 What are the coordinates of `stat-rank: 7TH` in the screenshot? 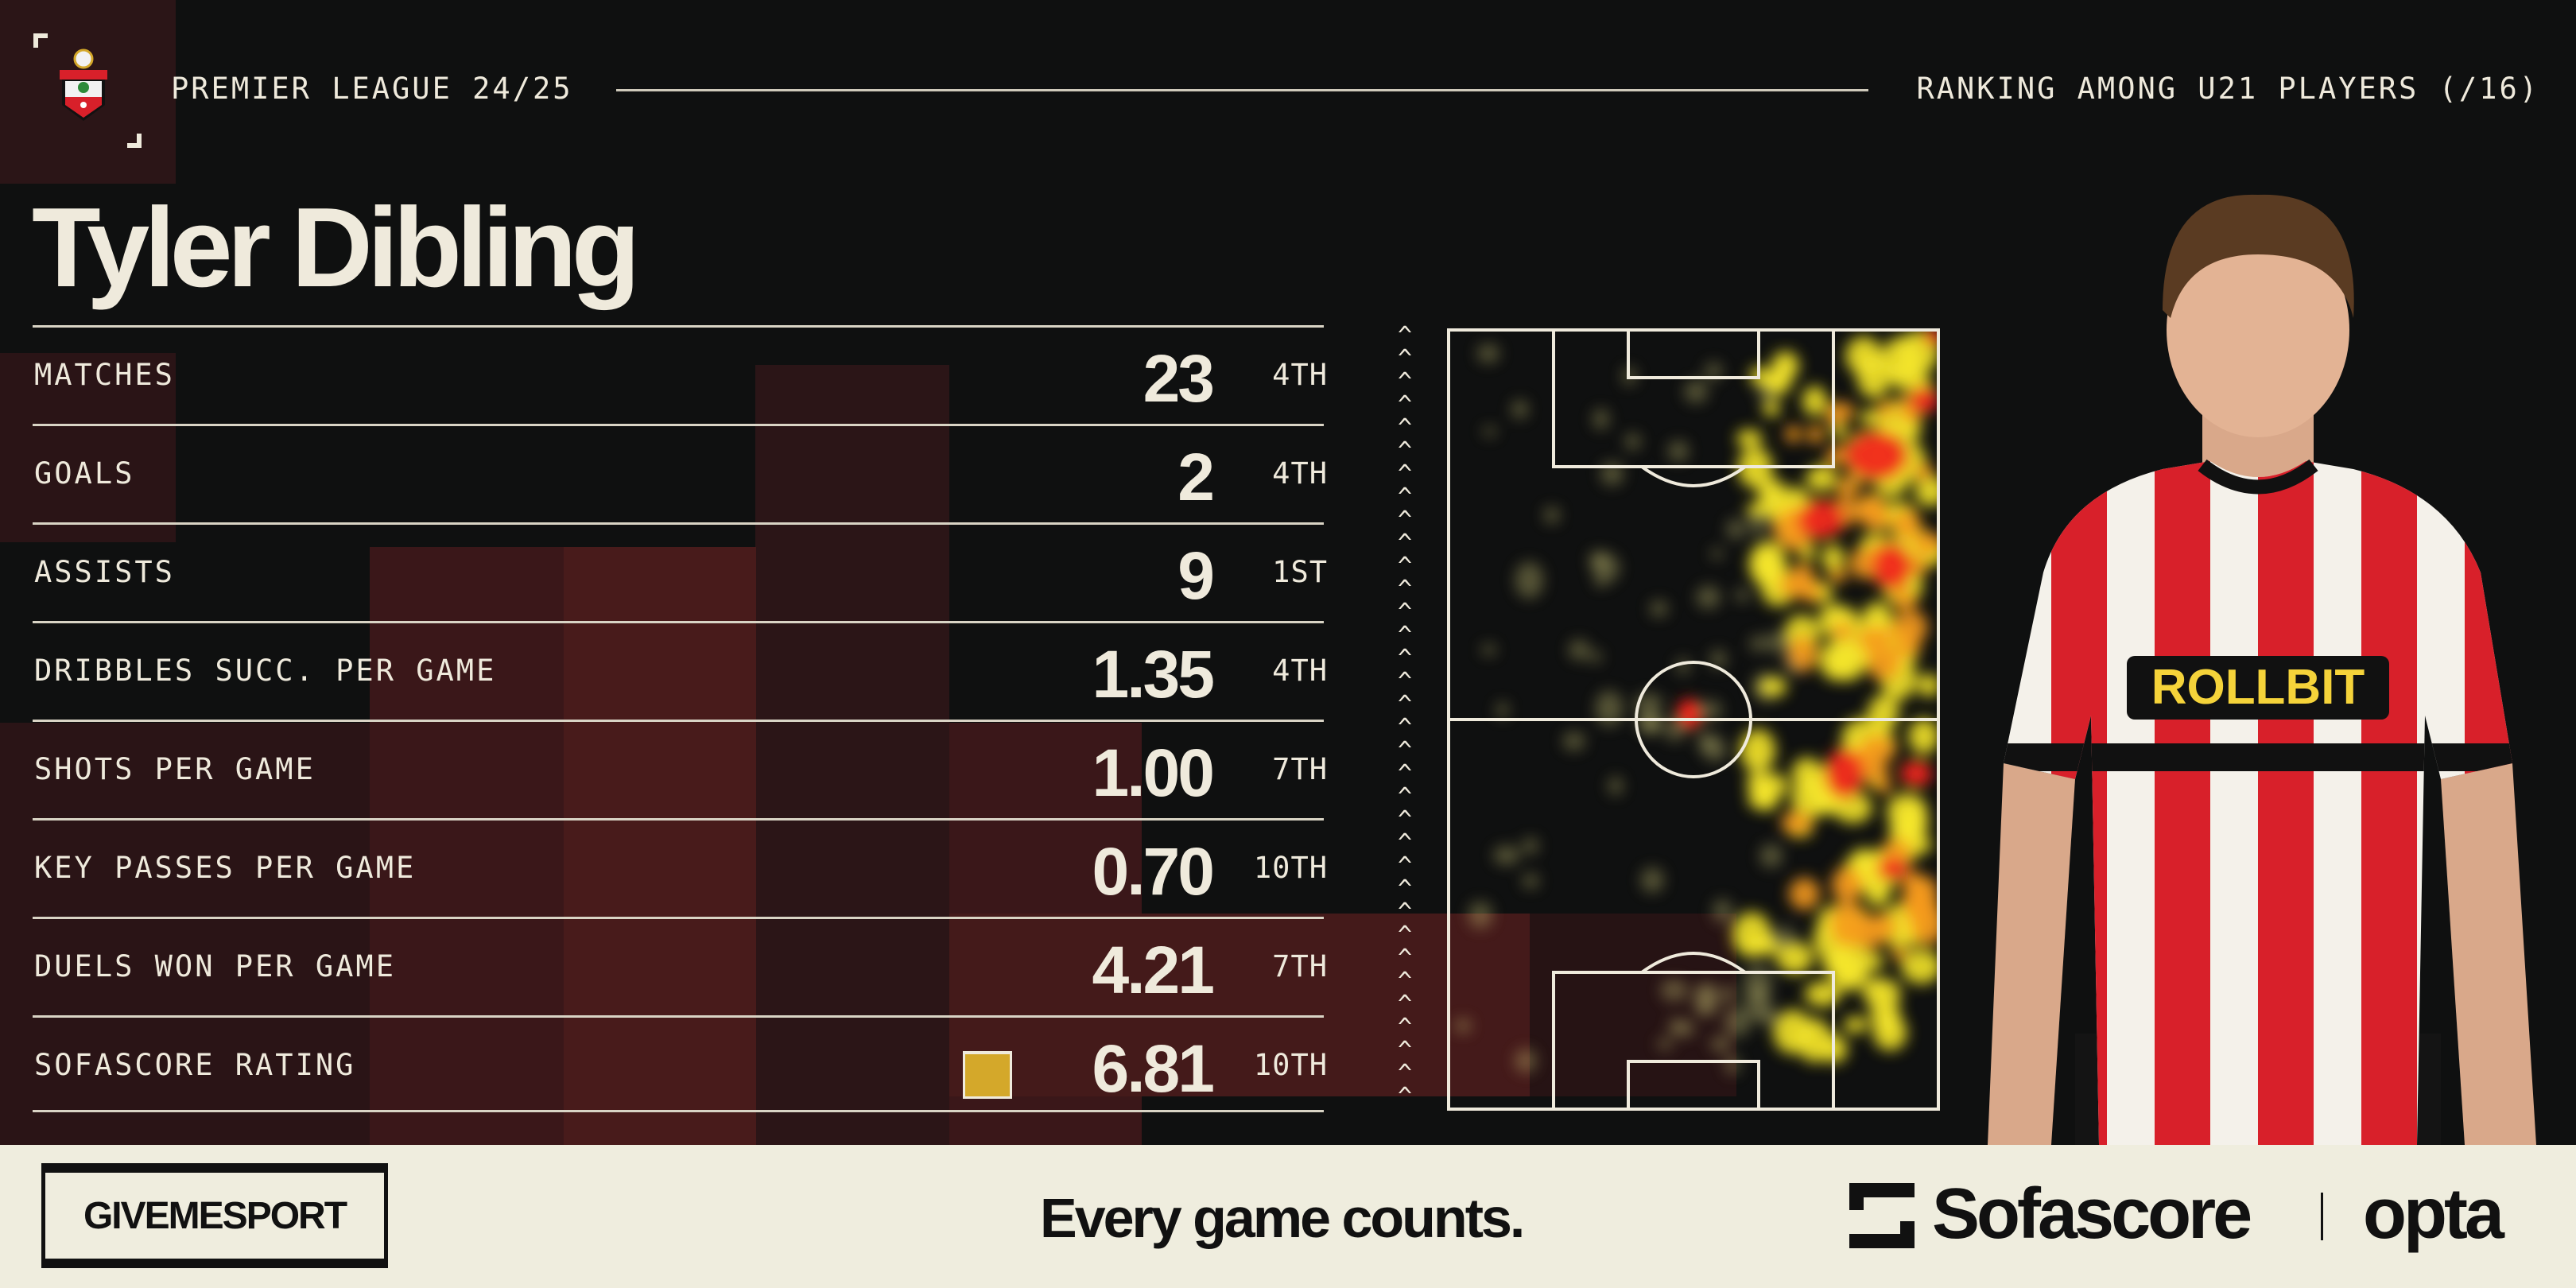 It's located at (1300, 769).